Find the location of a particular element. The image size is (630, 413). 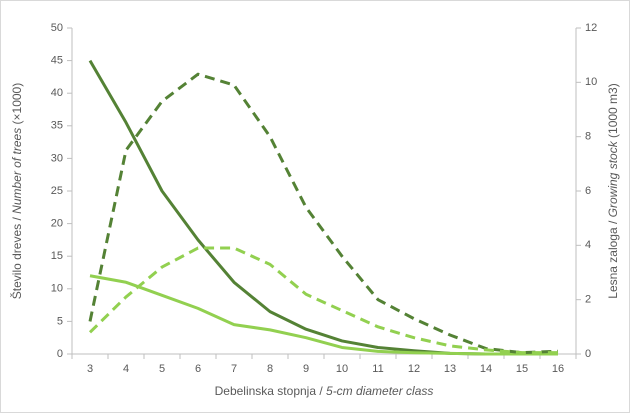

y-title-part: Število dreves / is located at coordinates (16, 256).